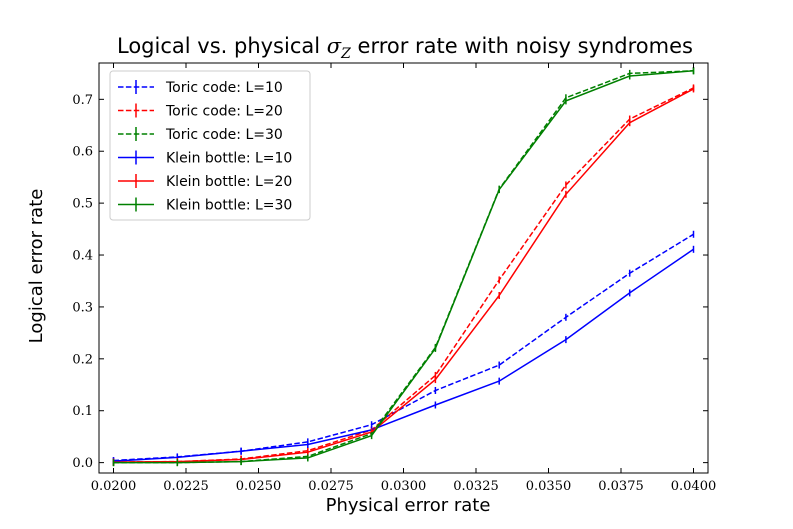 This screenshot has width=793, height=529. Describe the element at coordinates (621, 486) in the screenshot. I see `x-tick-label: 0.0375` at that location.